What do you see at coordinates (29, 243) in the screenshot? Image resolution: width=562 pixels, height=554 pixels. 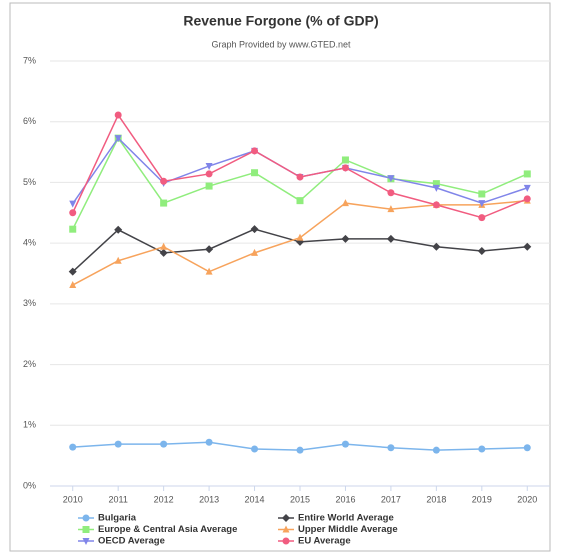 I see `y-tick-label: 4%` at bounding box center [29, 243].